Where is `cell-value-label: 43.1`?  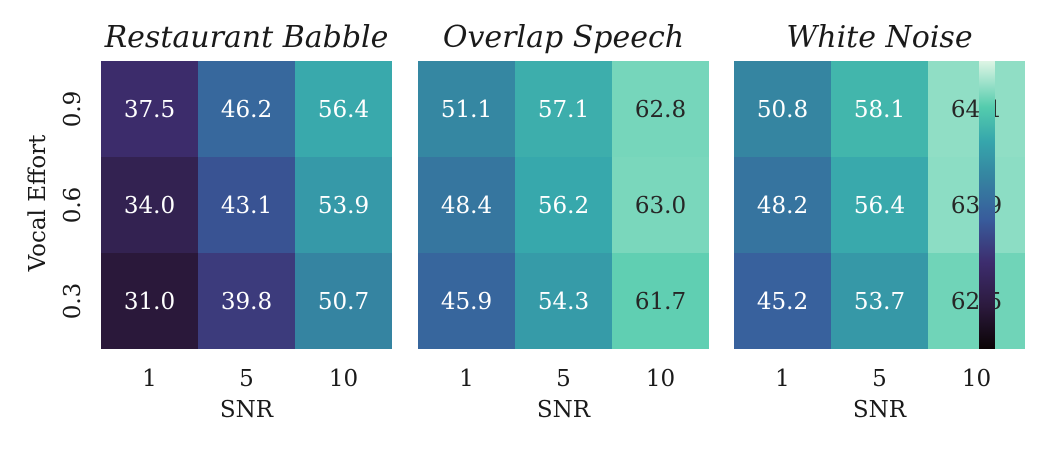 cell-value-label: 43.1 is located at coordinates (246, 206).